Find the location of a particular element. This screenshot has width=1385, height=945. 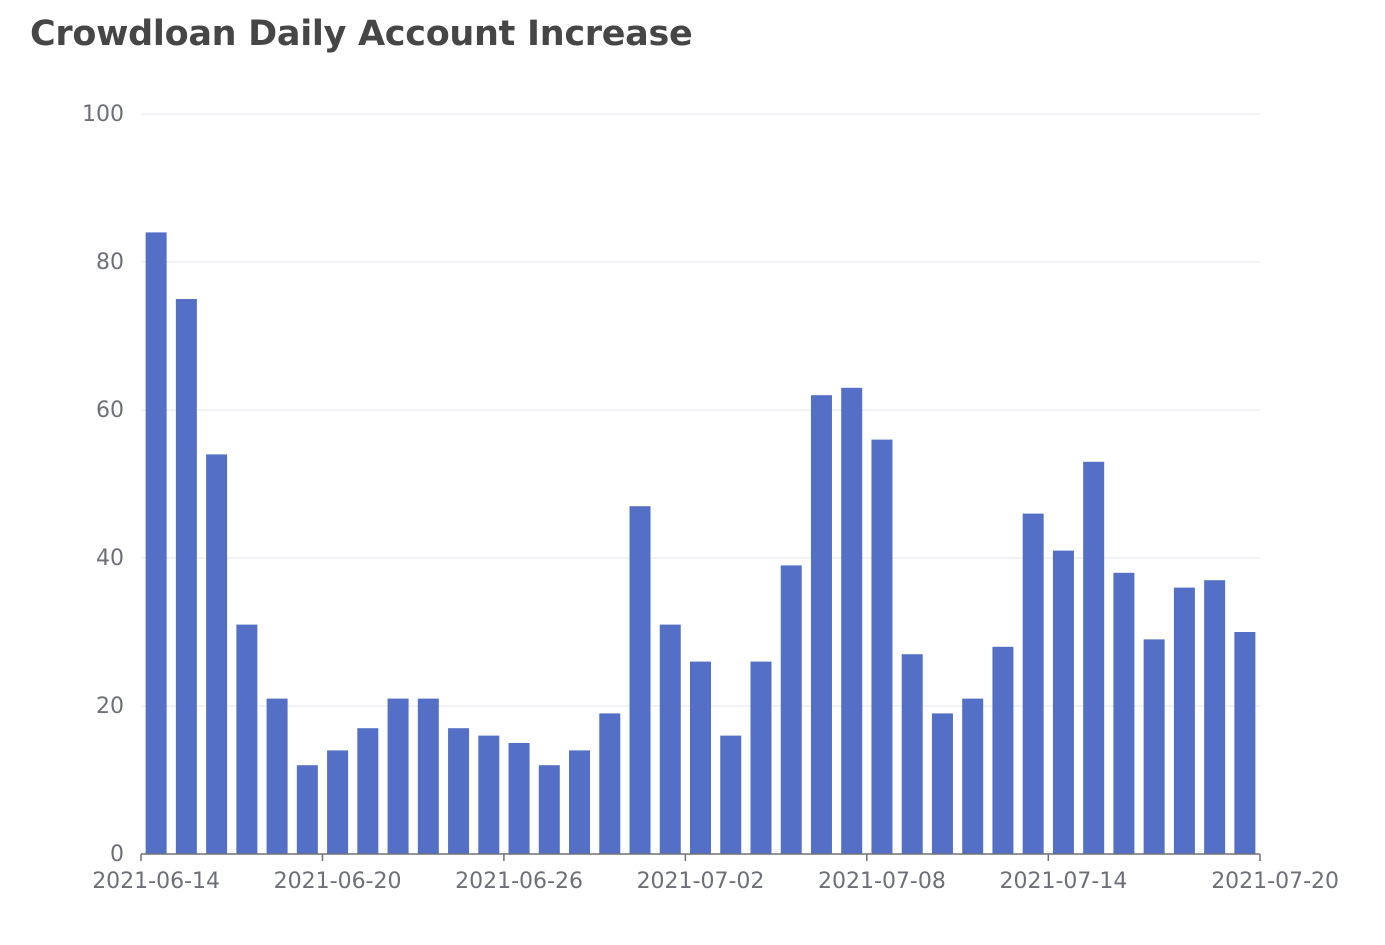

y-tick-label: 40 is located at coordinates (110, 558).